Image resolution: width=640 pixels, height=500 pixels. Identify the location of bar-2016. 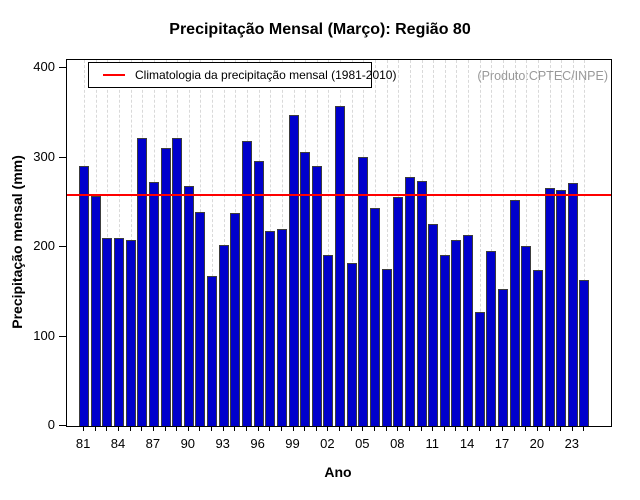
(491, 338).